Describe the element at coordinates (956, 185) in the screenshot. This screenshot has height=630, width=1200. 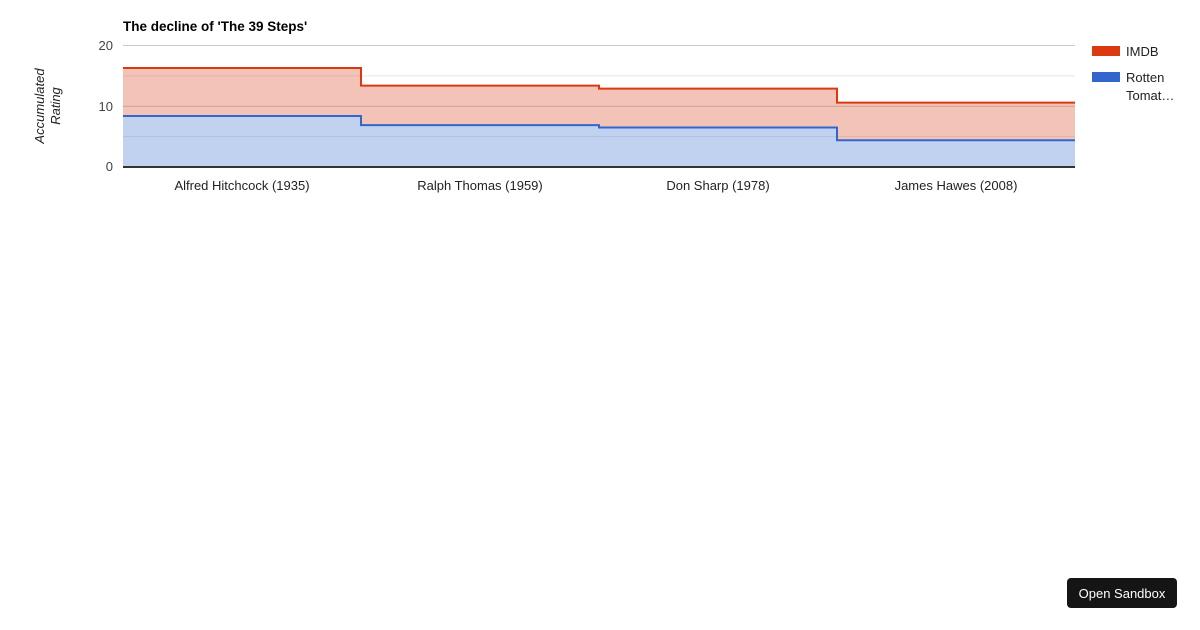
I see `x-tick-label: James Hawes (2008)` at that location.